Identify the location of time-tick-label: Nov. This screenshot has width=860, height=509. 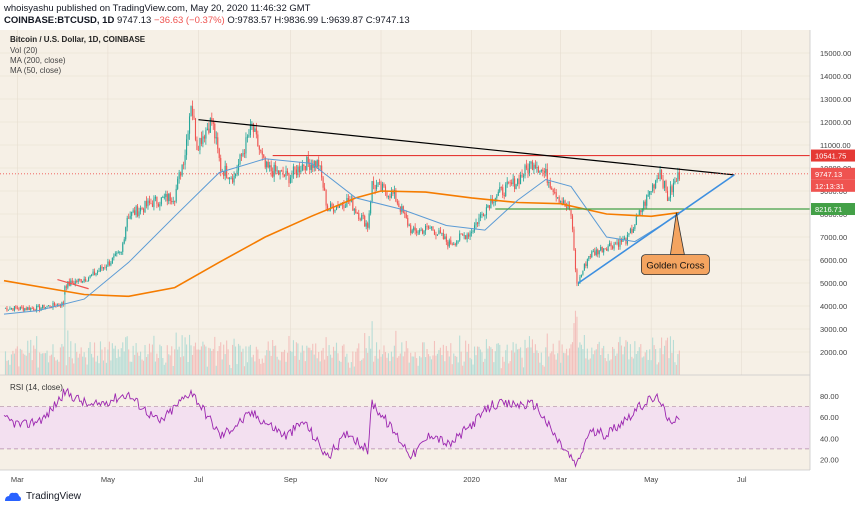
(381, 479).